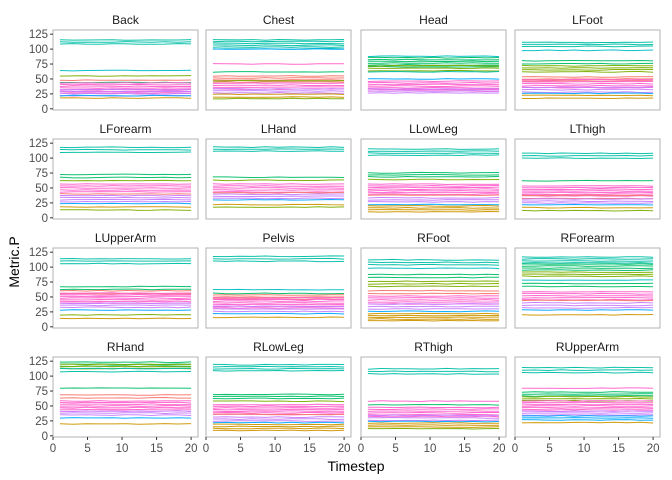  I want to click on facet-rforearm: RForearm, so click(587, 280).